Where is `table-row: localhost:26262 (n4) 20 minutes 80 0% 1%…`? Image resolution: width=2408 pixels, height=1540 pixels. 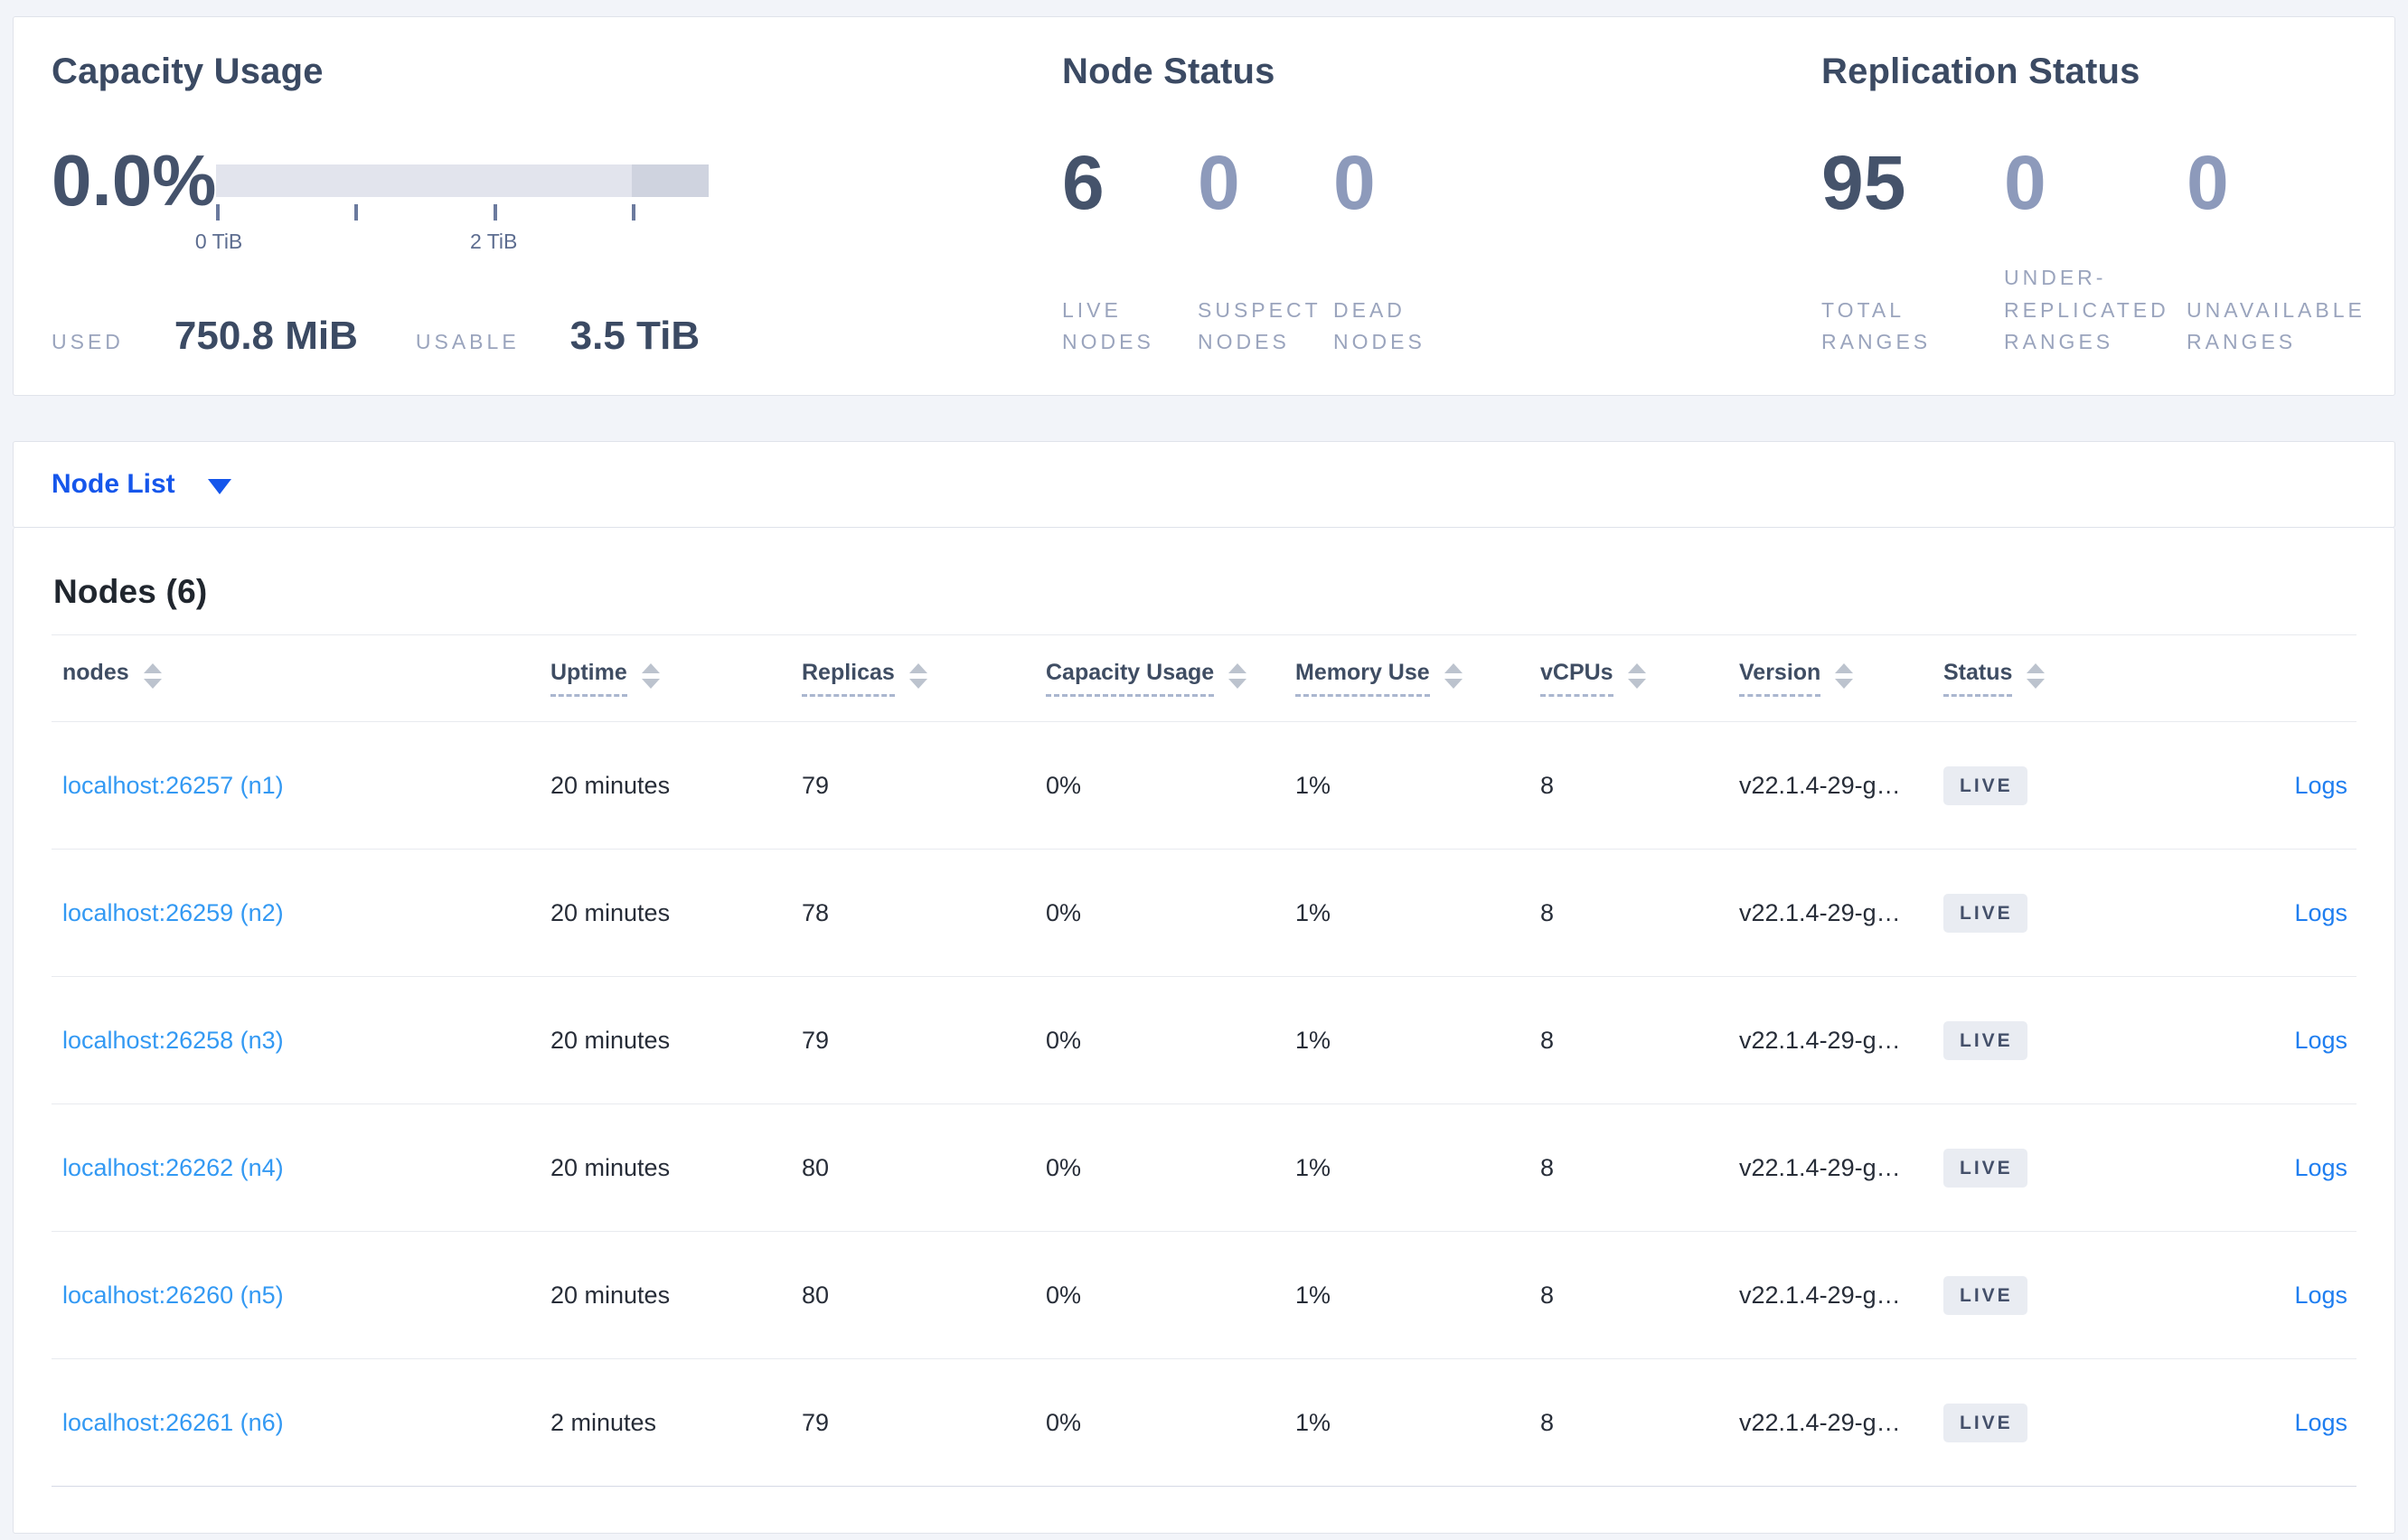
table-row: localhost:26262 (n4) 20 minutes 80 0% 1%… is located at coordinates (1204, 1168).